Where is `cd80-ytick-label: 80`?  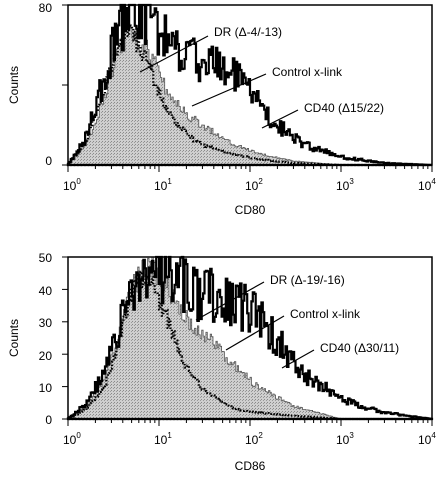 cd80-ytick-label: 80 is located at coordinates (46, 8).